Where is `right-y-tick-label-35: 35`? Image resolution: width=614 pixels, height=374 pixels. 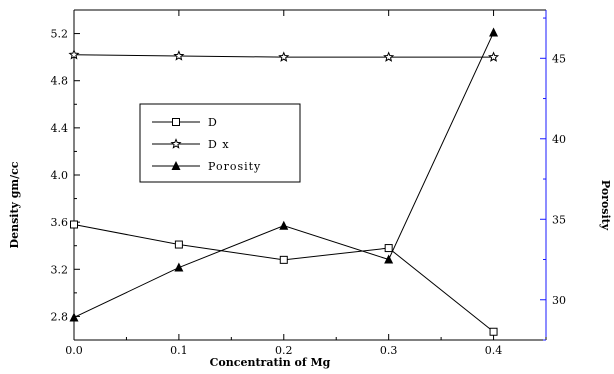 right-y-tick-label-35: 35 is located at coordinates (559, 219).